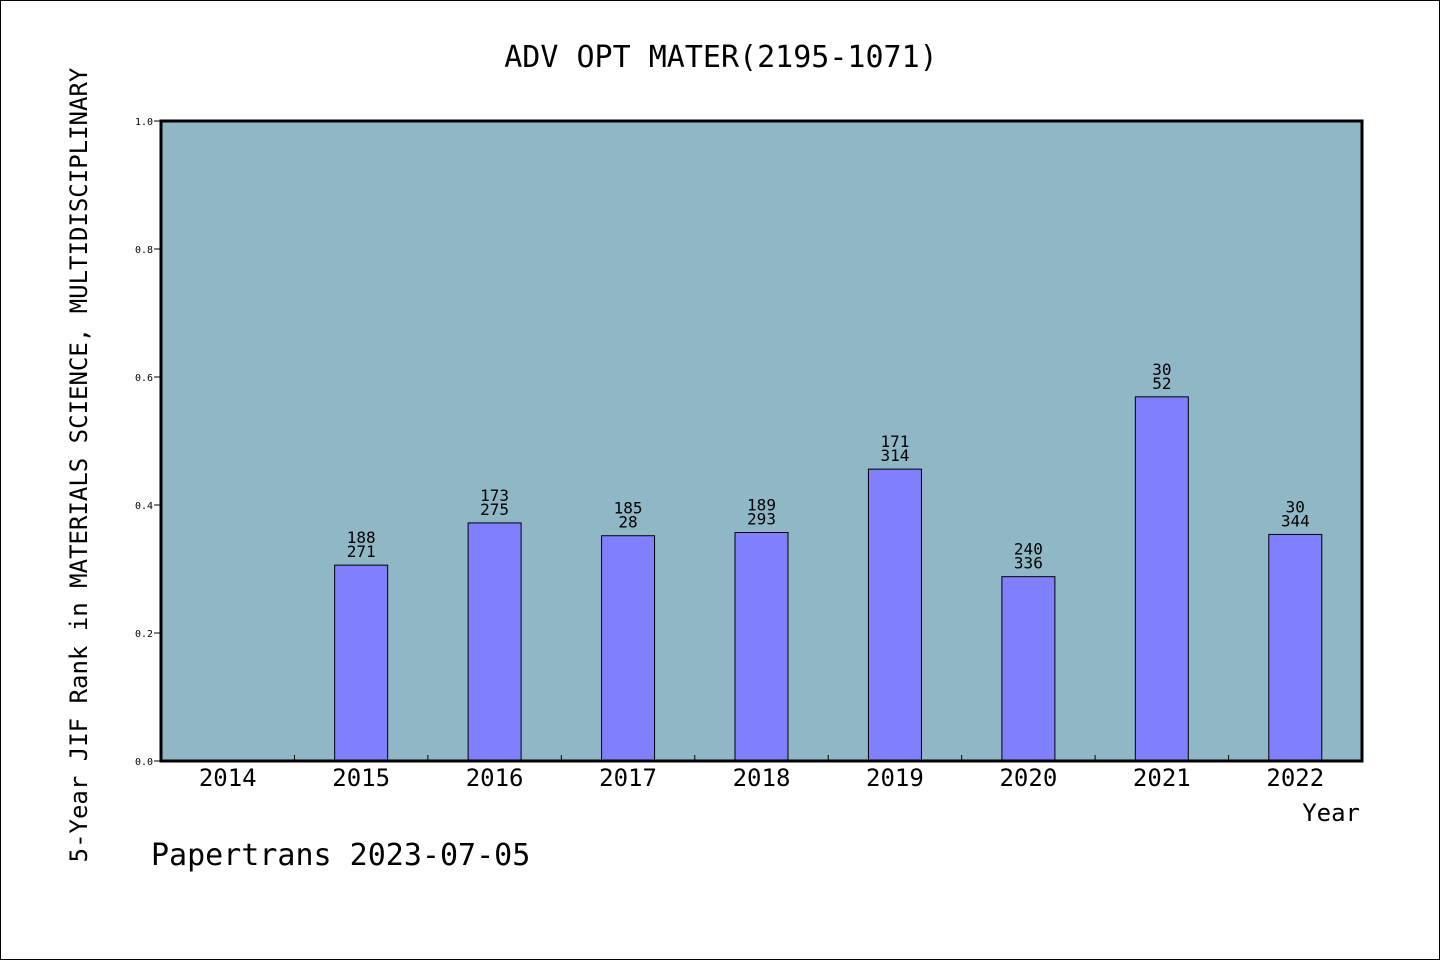 This screenshot has width=1440, height=963. Describe the element at coordinates (494, 509) in the screenshot. I see `bar-label-bottom: 275` at that location.